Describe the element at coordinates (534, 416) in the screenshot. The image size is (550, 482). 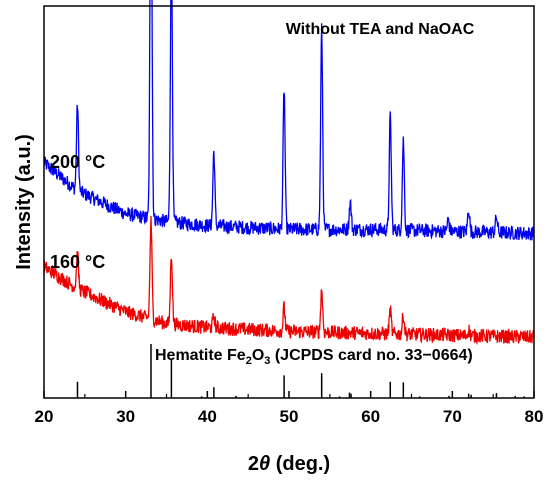
I see `x-tick-label: 80` at that location.